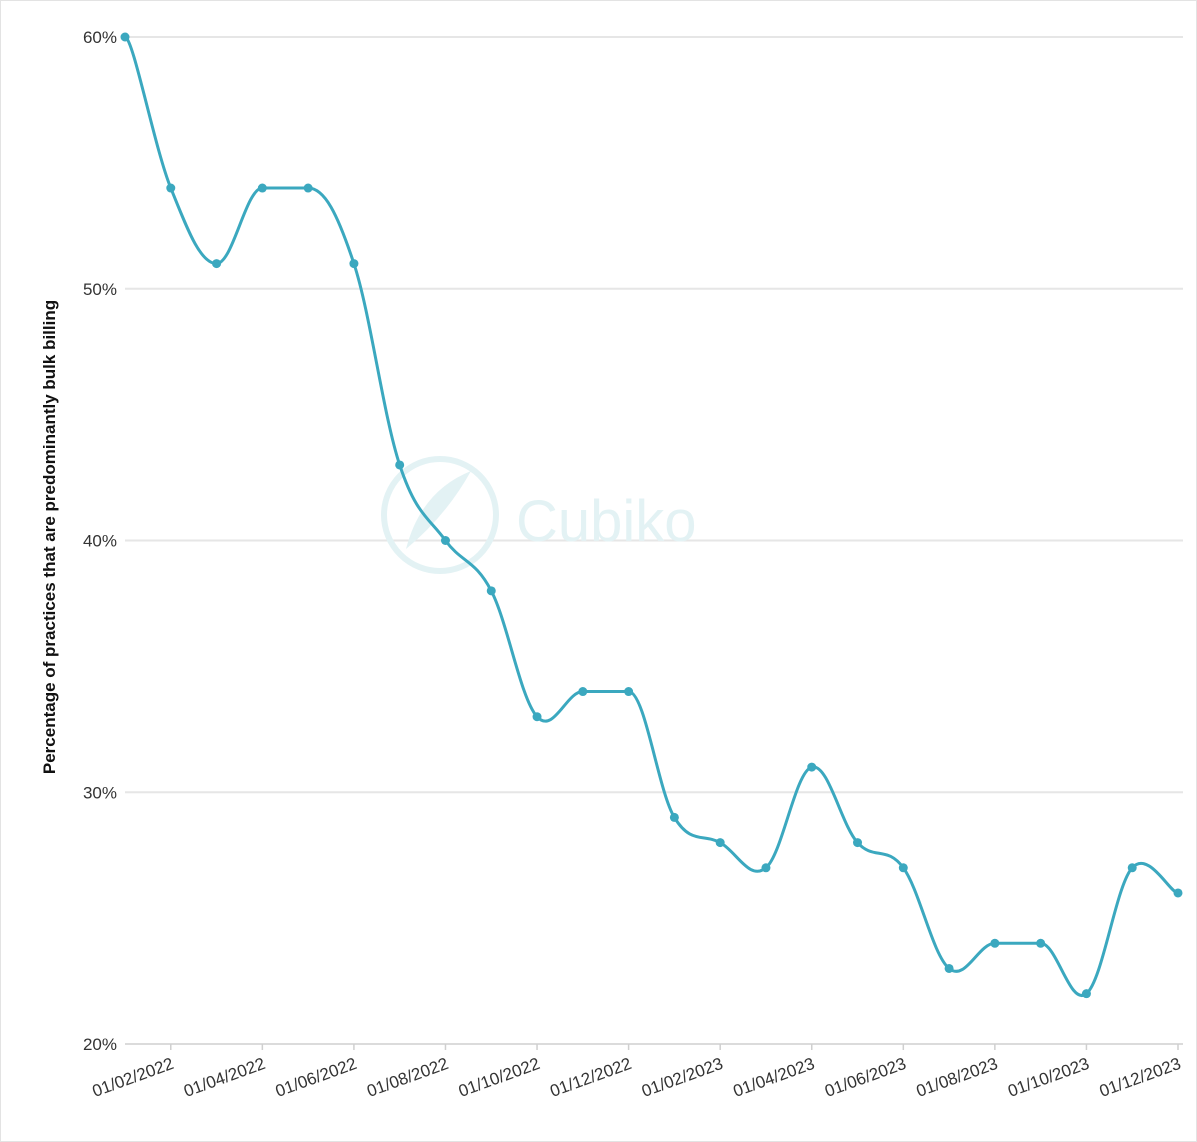 The height and width of the screenshot is (1142, 1197). What do you see at coordinates (606, 521) in the screenshot?
I see `watermark-text: Cubiko` at bounding box center [606, 521].